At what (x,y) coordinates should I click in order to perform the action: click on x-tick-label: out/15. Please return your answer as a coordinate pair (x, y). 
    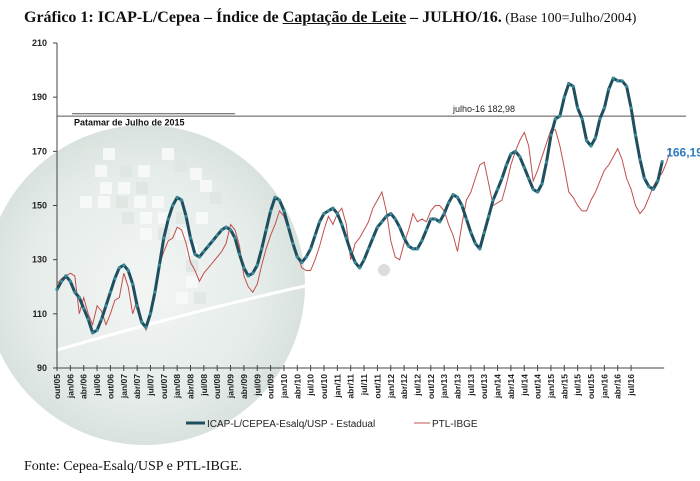
    Looking at the image, I should click on (591, 386).